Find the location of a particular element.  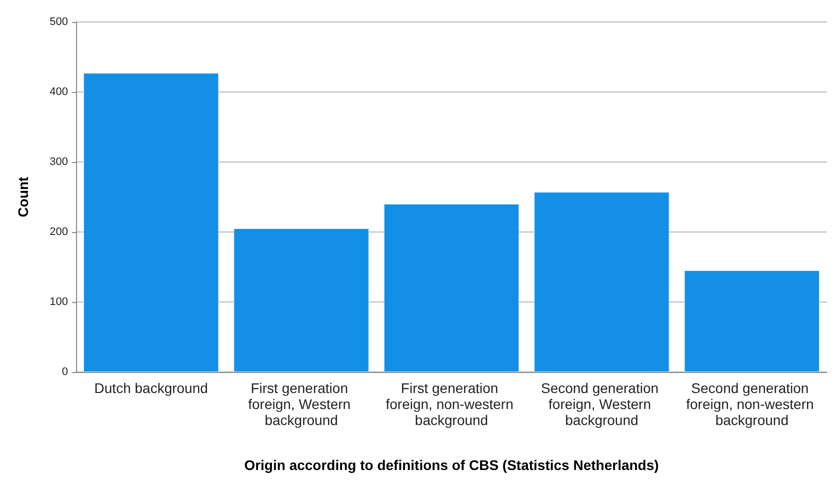

x-tick-label: First generation foreign, Western background is located at coordinates (301, 404).